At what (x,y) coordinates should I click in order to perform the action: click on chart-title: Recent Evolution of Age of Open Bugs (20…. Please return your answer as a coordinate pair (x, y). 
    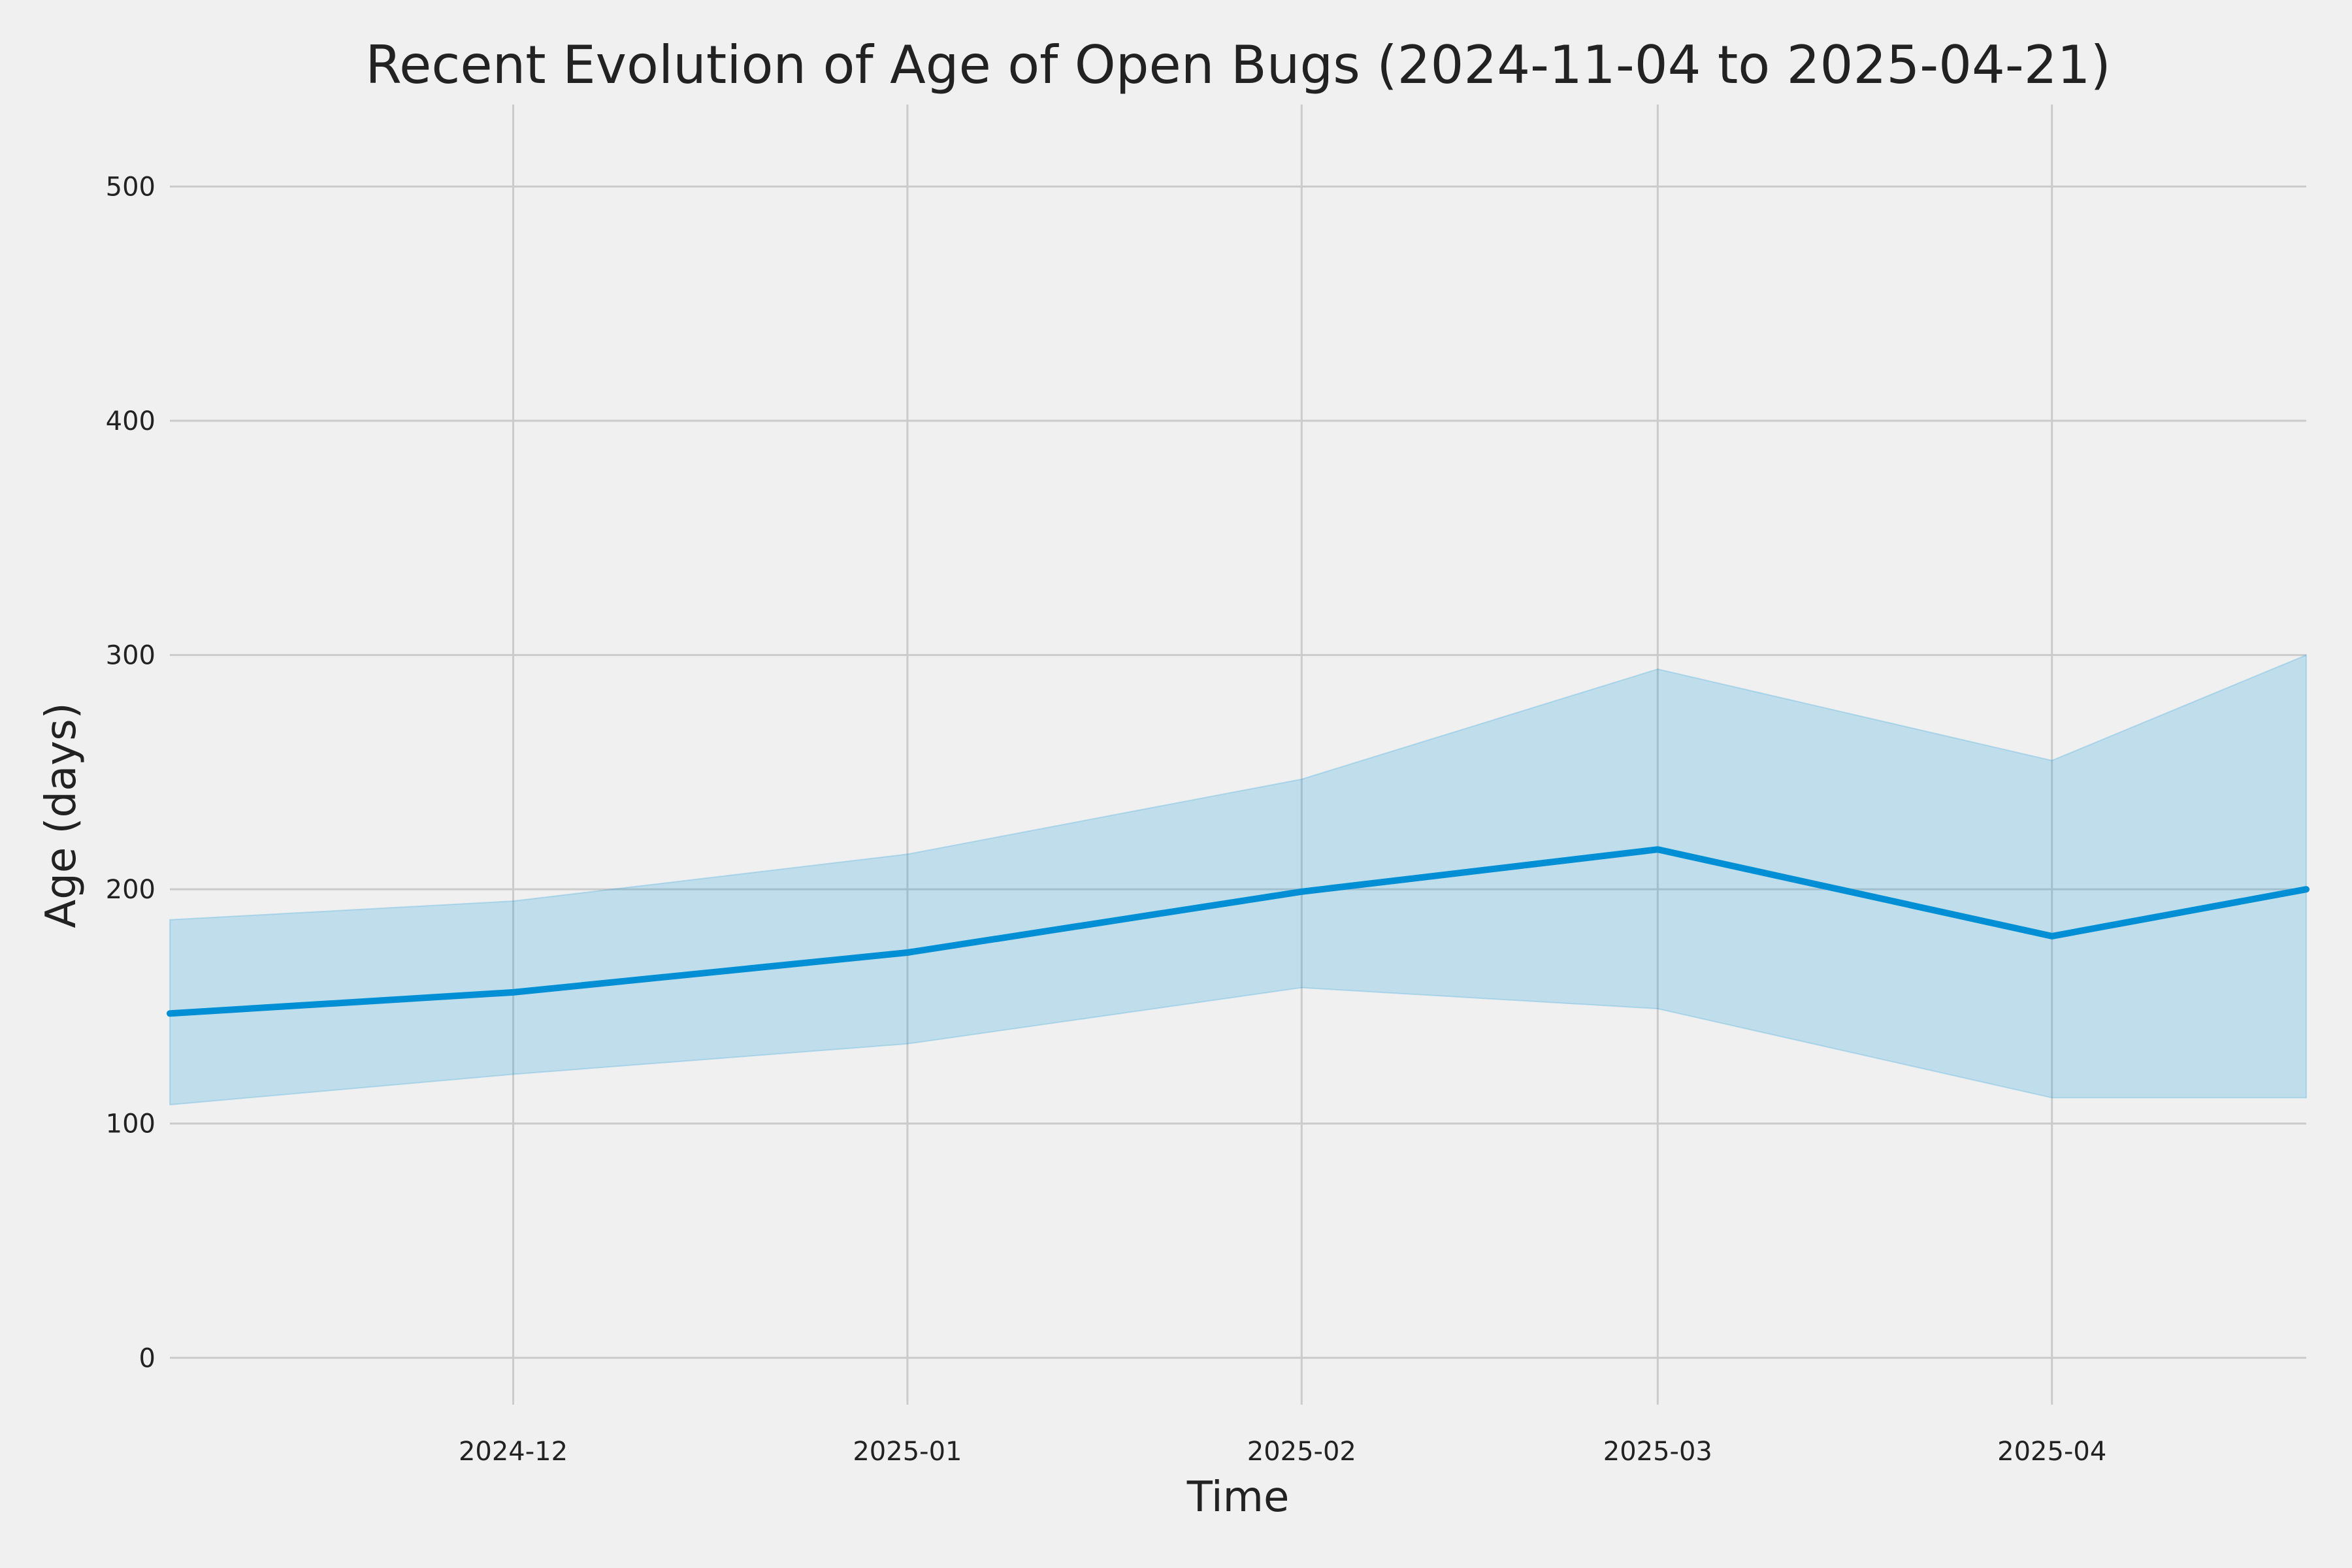
    Looking at the image, I should click on (1238, 65).